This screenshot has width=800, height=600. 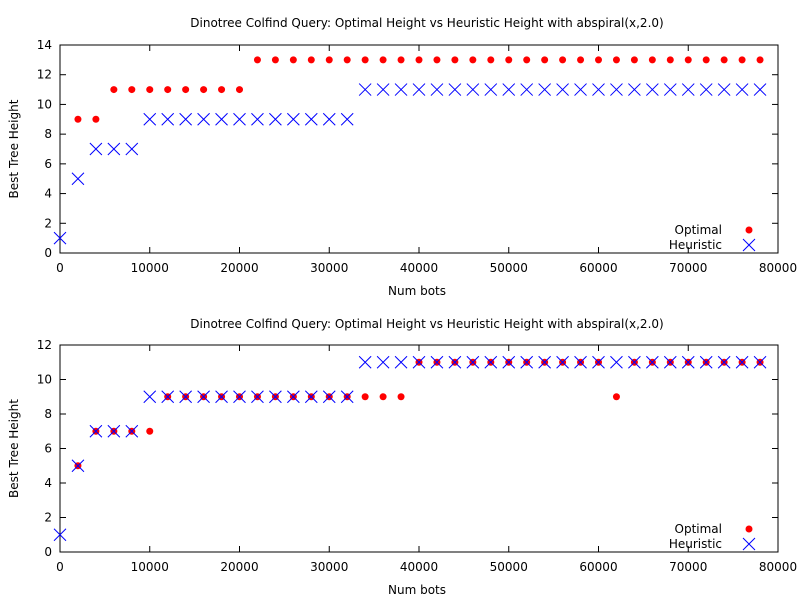 I want to click on y-tick-label: 8, so click(x=48, y=414).